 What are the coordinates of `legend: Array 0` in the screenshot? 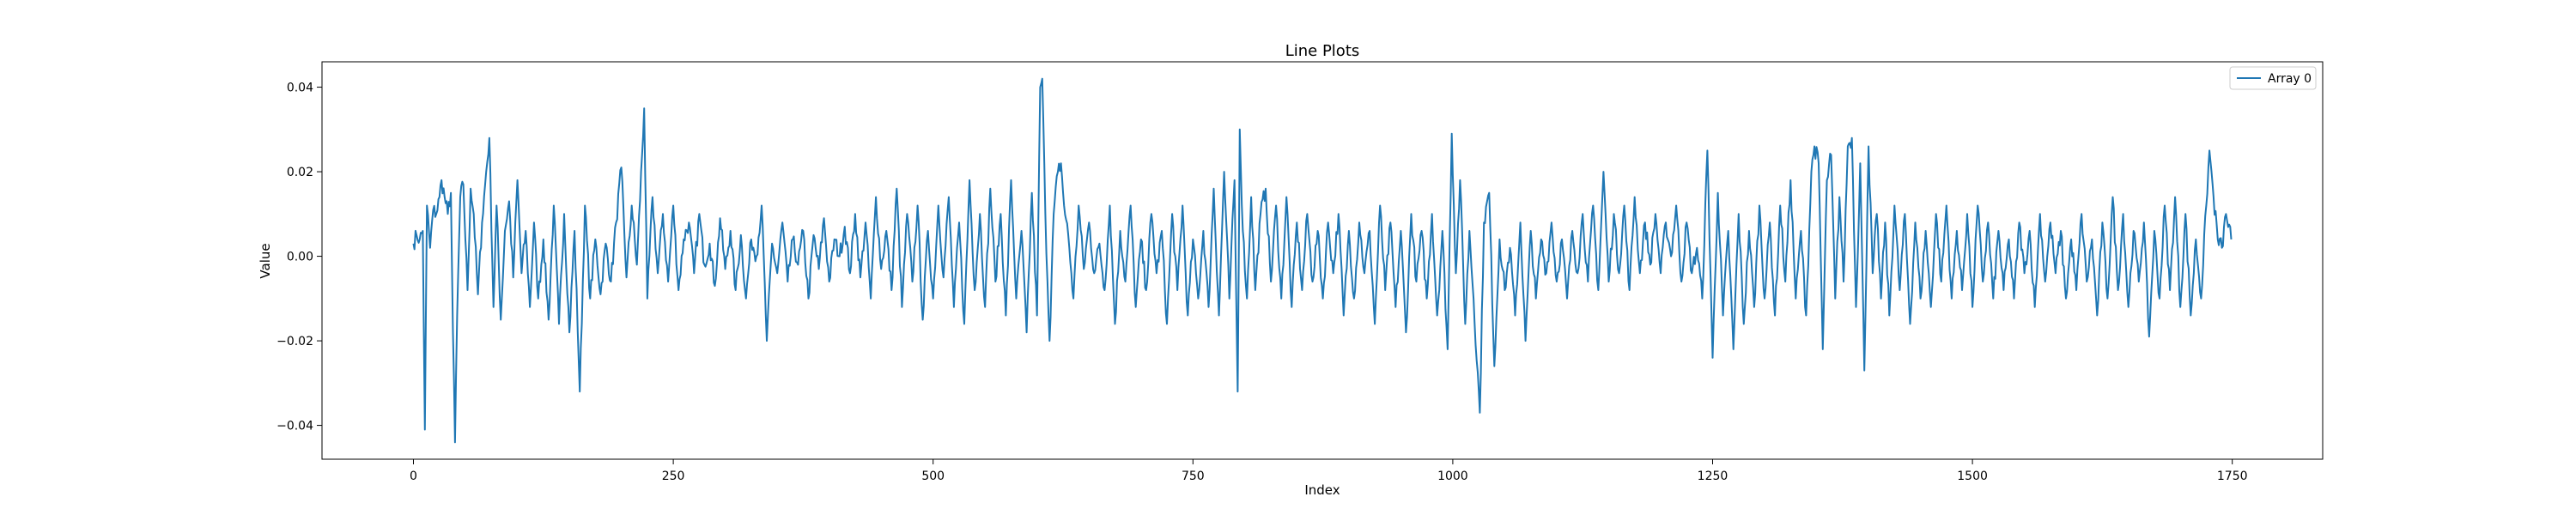 It's located at (2273, 78).